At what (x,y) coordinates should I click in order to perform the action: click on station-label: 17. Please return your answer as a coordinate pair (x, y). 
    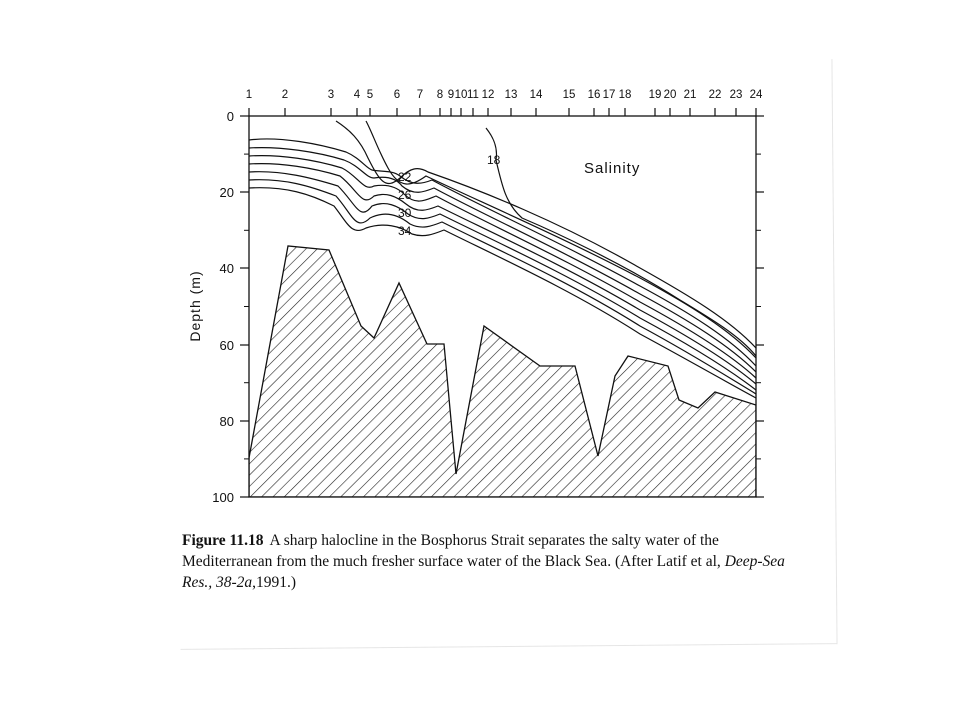
    Looking at the image, I should click on (609, 95).